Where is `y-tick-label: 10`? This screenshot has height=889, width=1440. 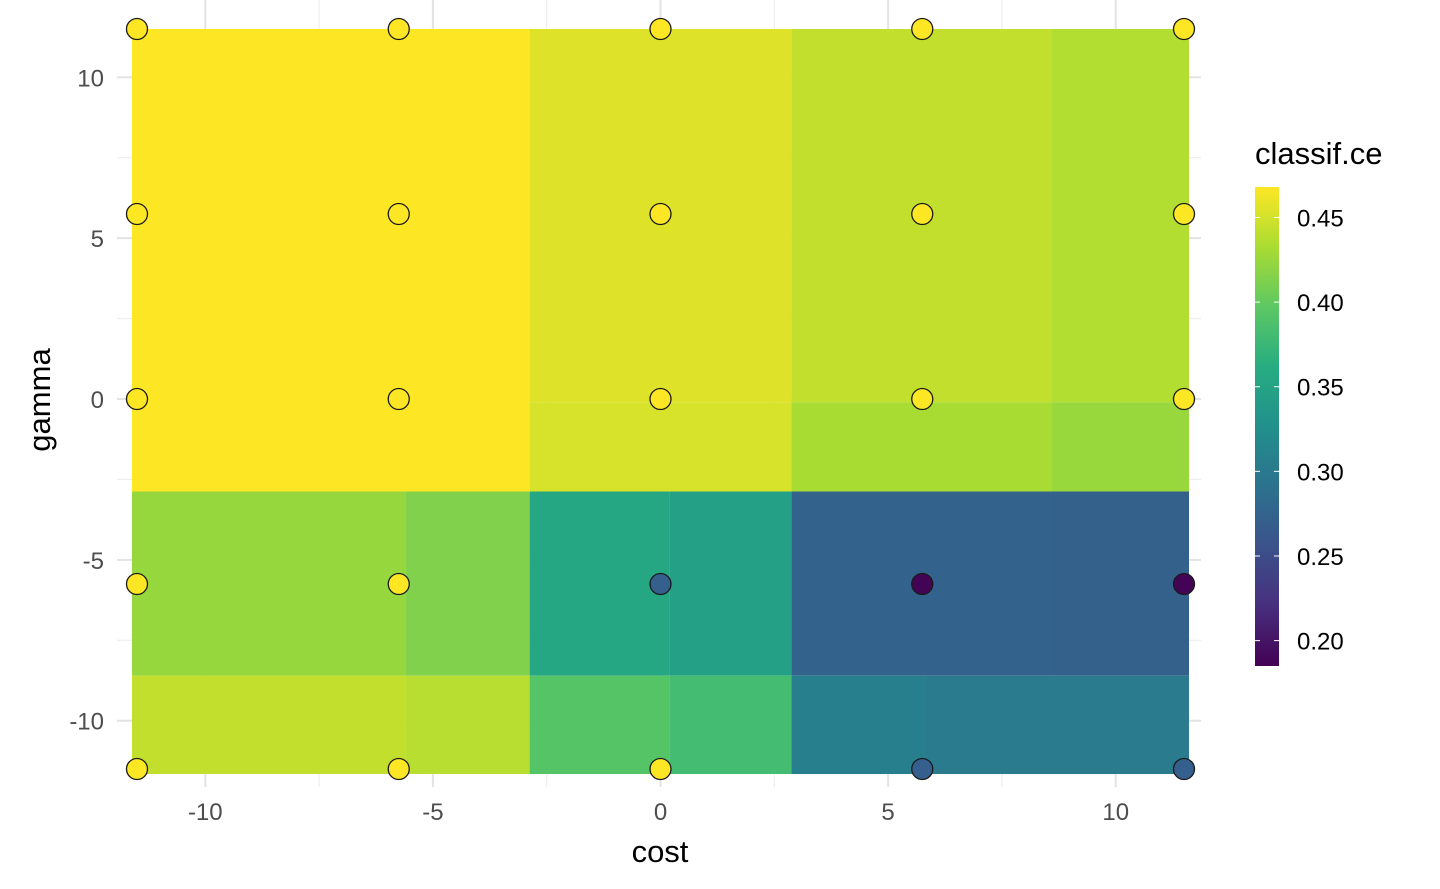 y-tick-label: 10 is located at coordinates (90, 78).